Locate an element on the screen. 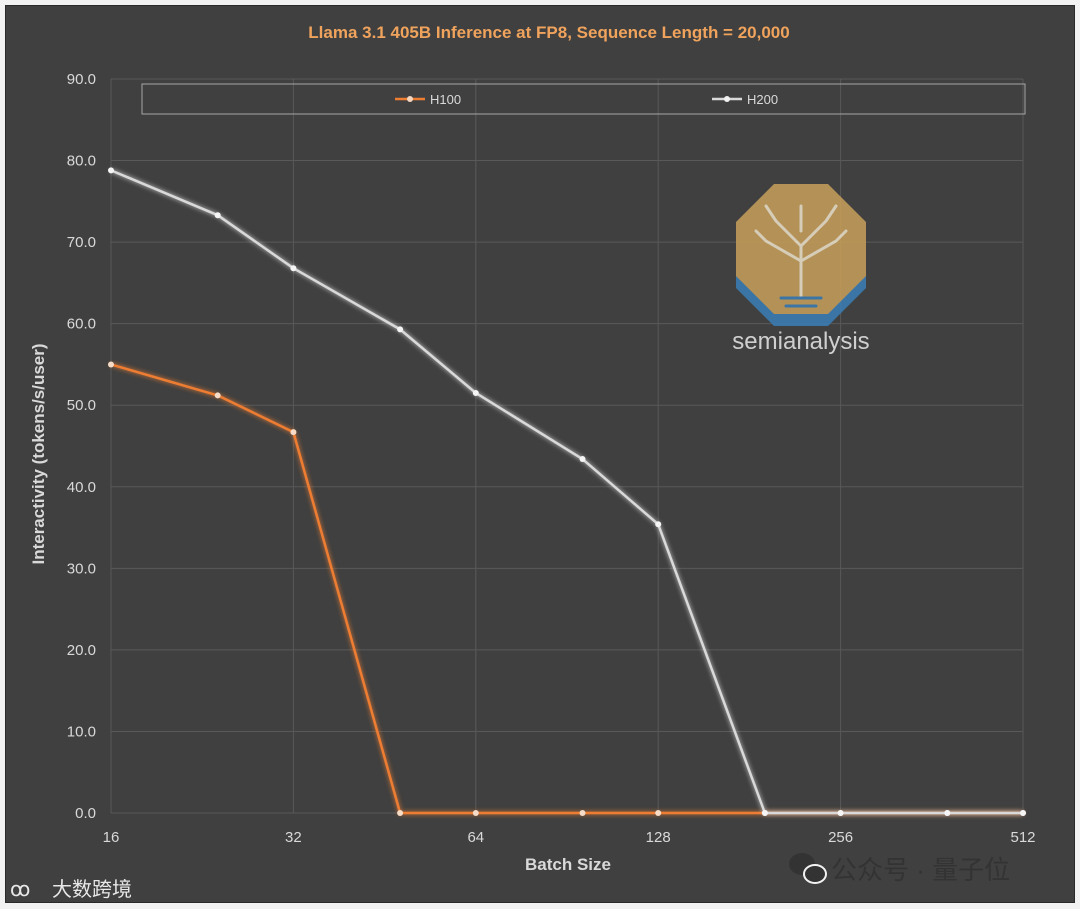 Image resolution: width=1080 pixels, height=909 pixels. x-tick-label: 256 is located at coordinates (840, 837).